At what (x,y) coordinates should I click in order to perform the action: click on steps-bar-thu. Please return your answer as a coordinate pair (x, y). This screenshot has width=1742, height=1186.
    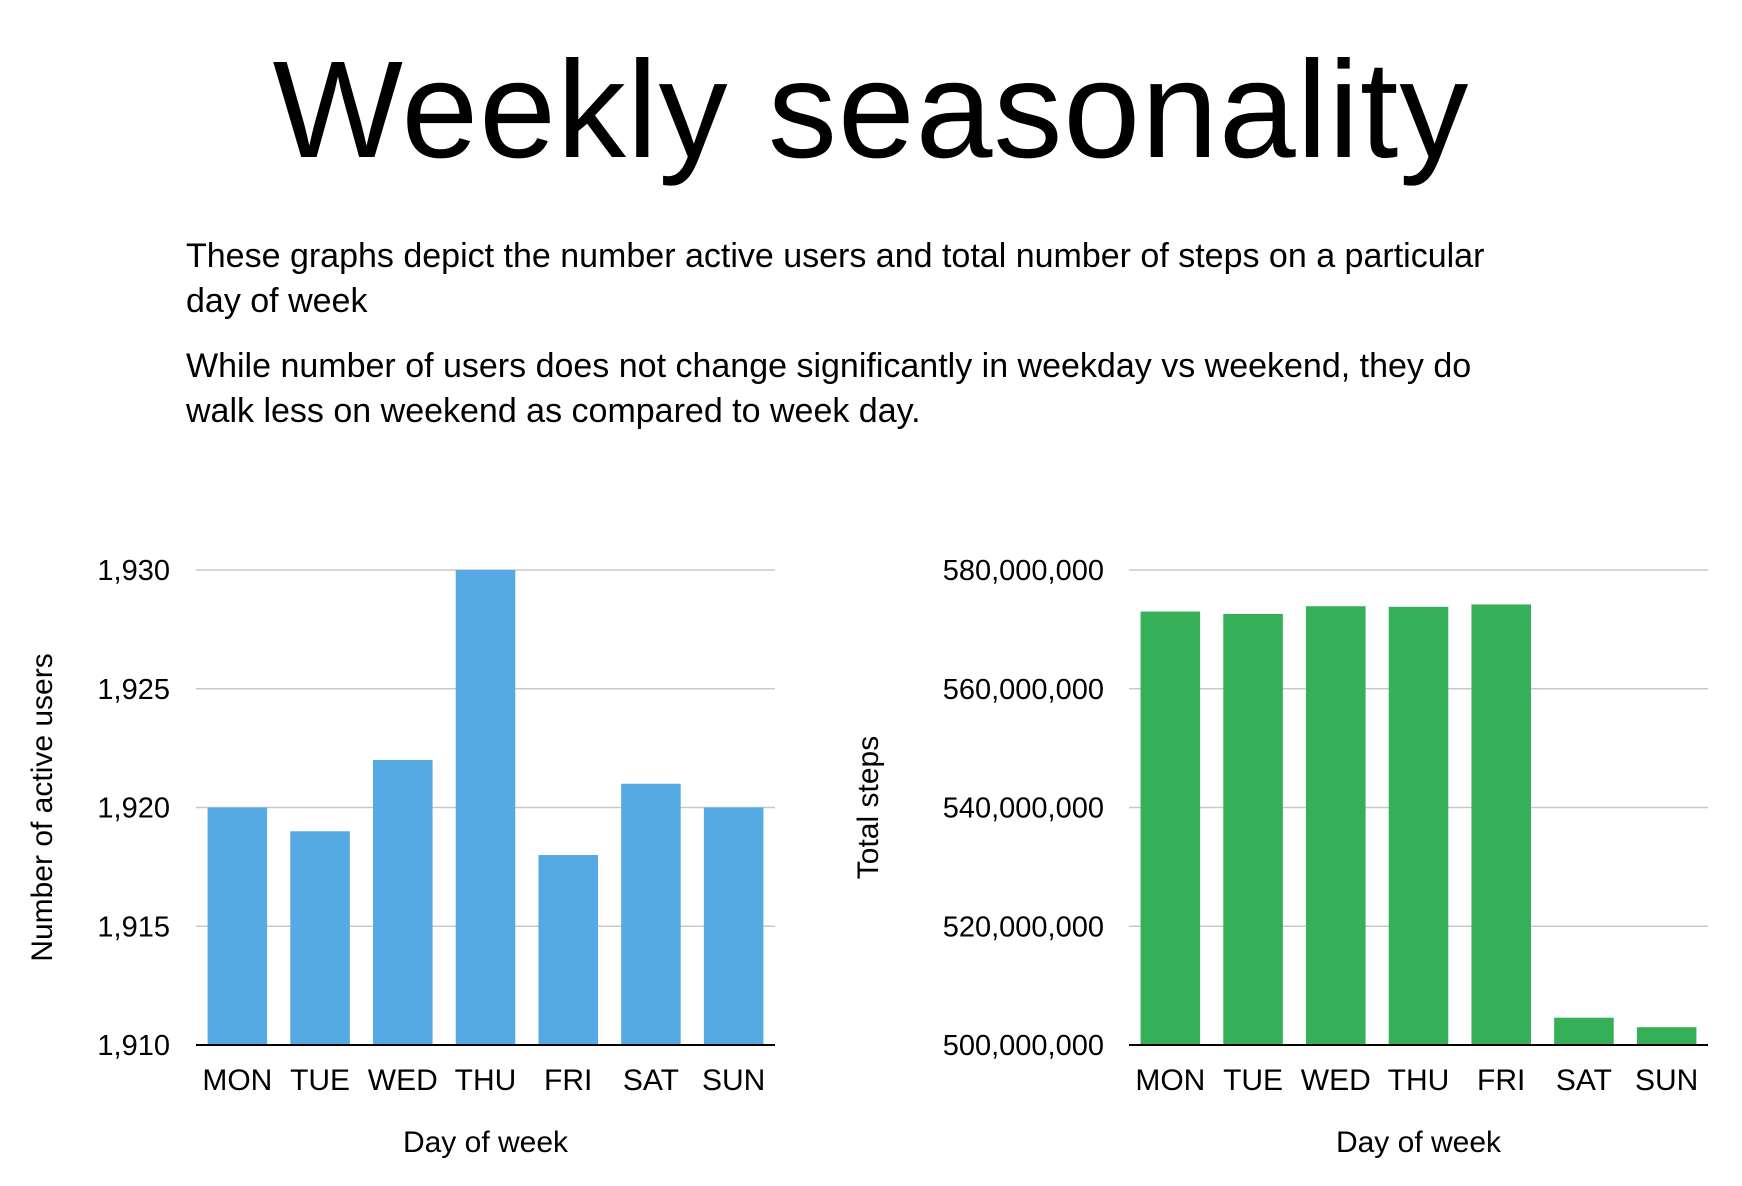
    Looking at the image, I should click on (1418, 825).